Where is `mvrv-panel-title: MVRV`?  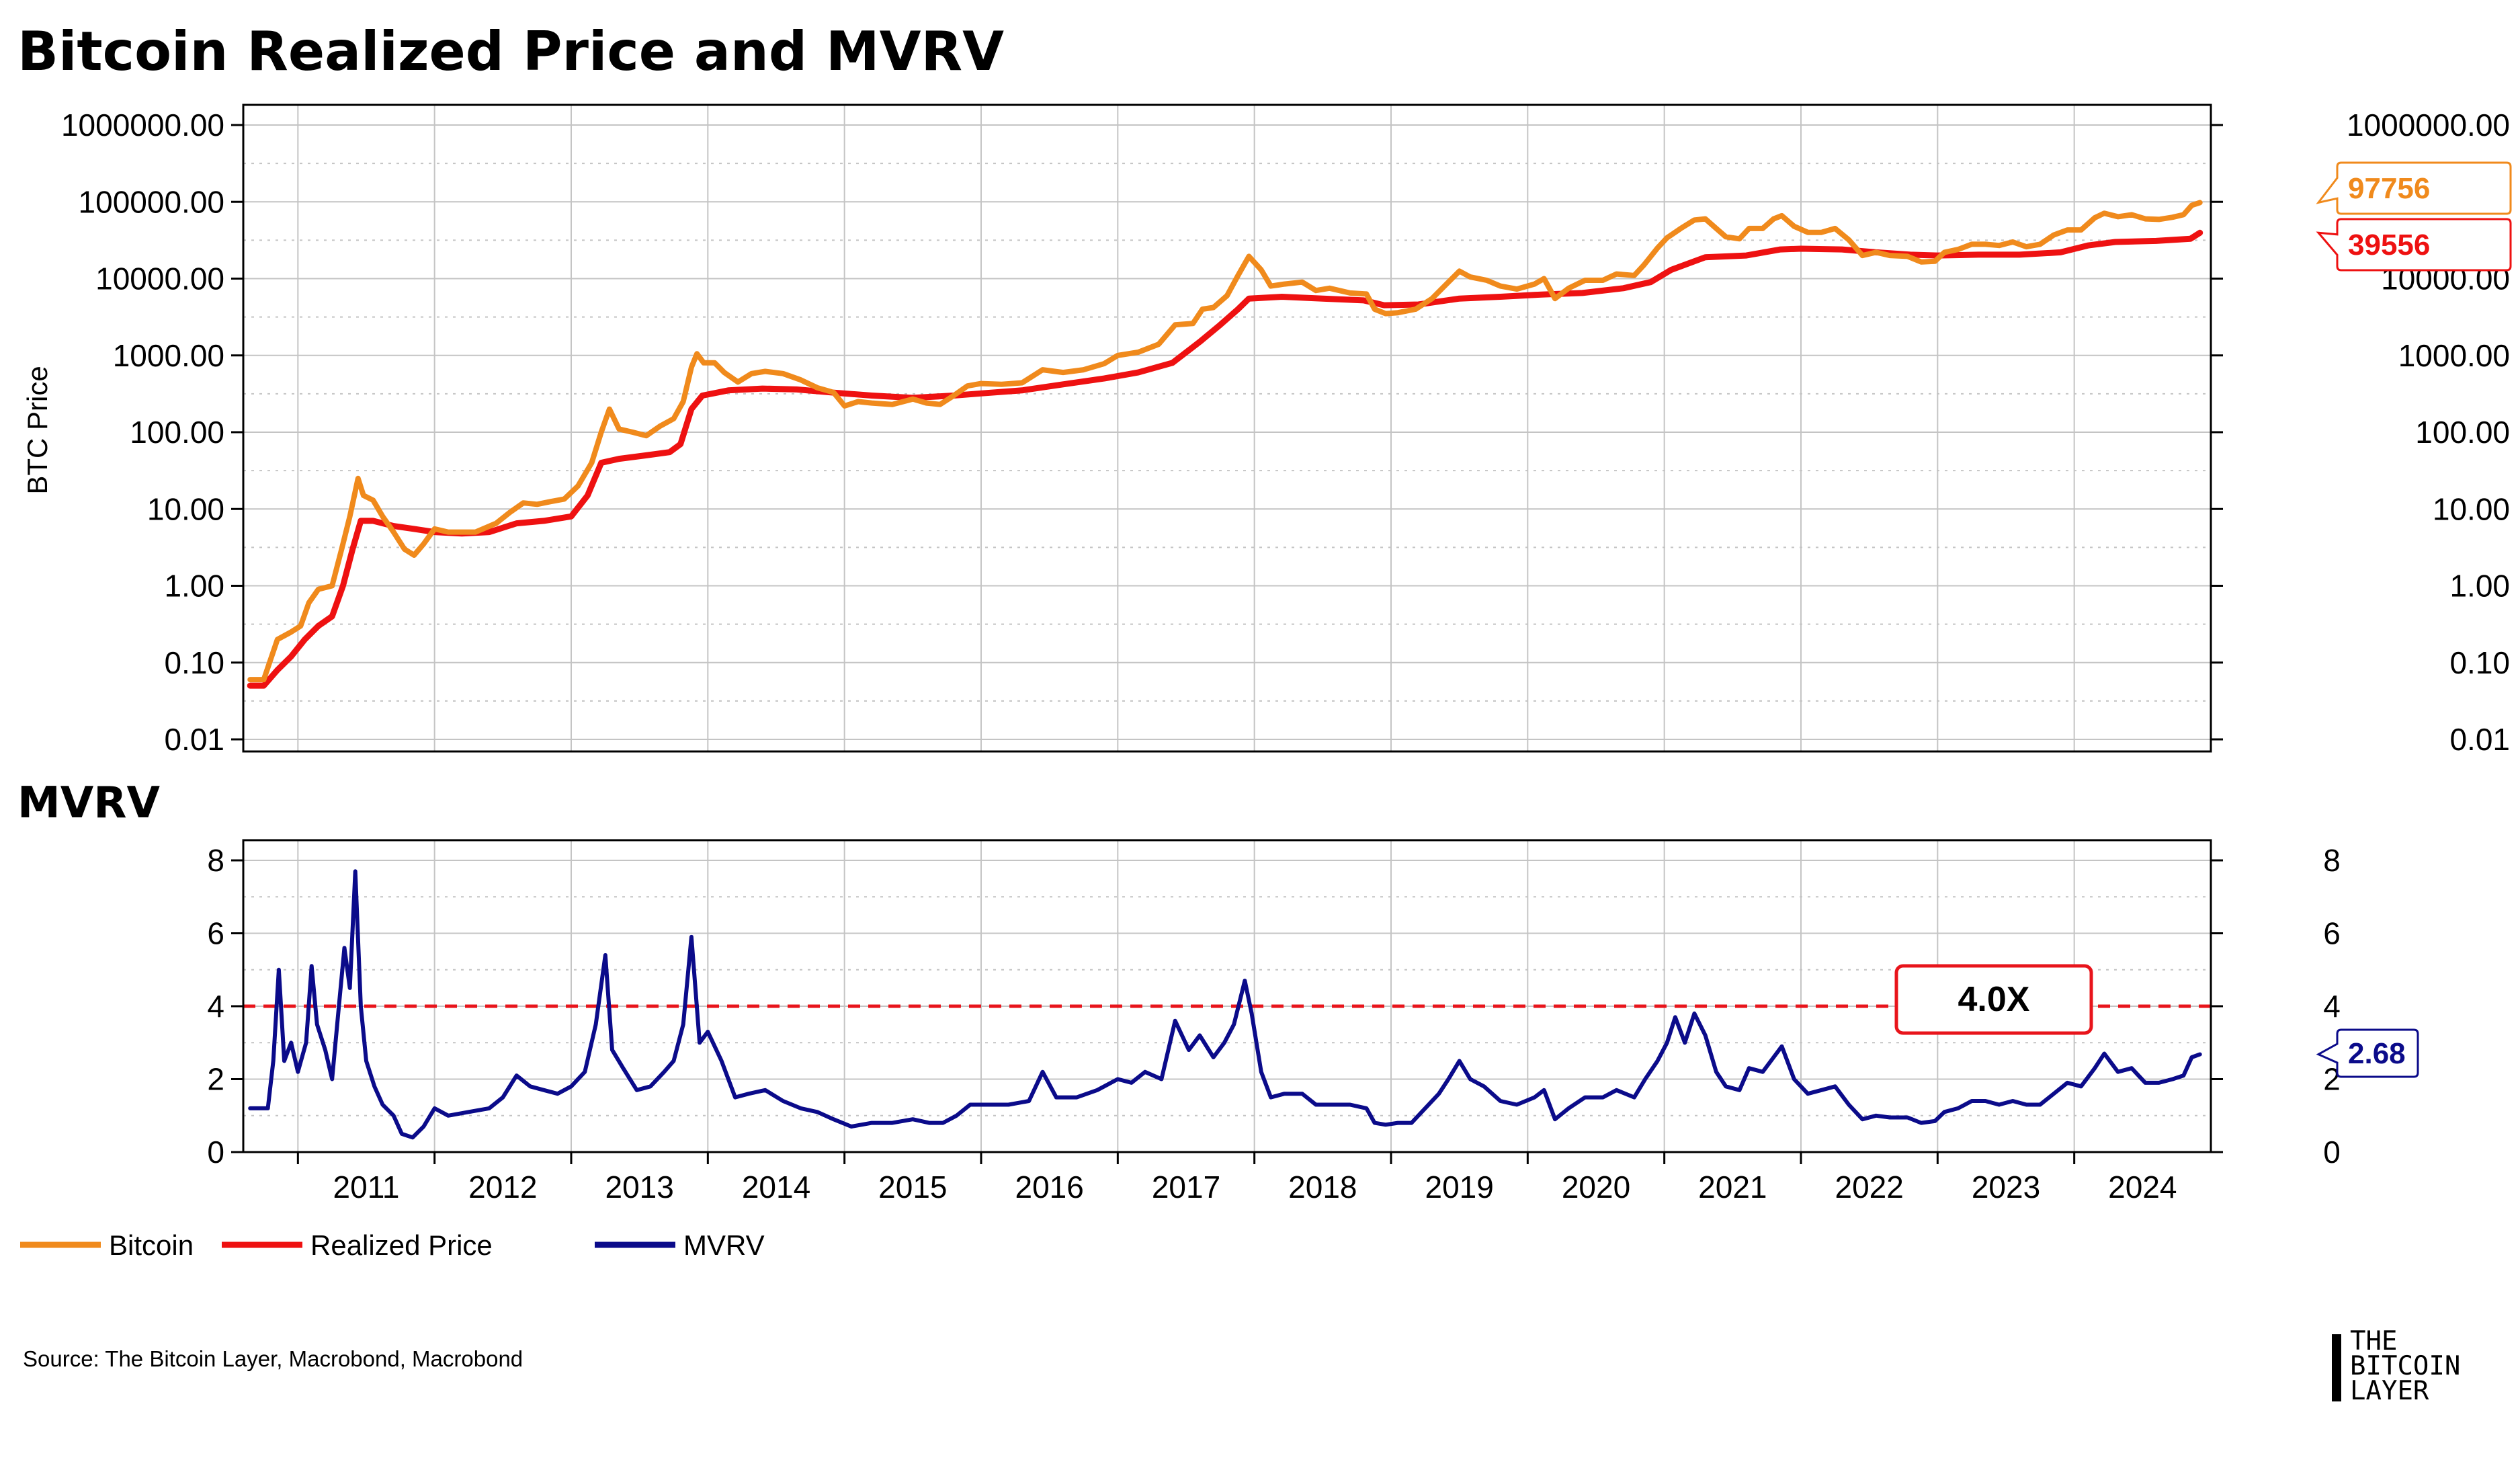
mvrv-panel-title: MVRV is located at coordinates (89, 803).